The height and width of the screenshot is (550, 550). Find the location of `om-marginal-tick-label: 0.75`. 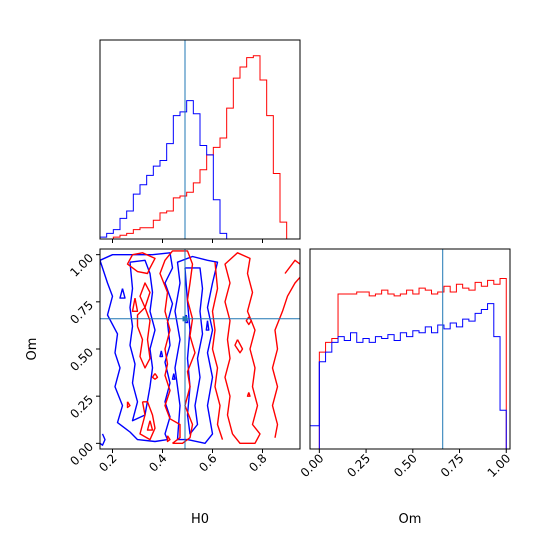

om-marginal-tick-label: 0.75 is located at coordinates (452, 465).